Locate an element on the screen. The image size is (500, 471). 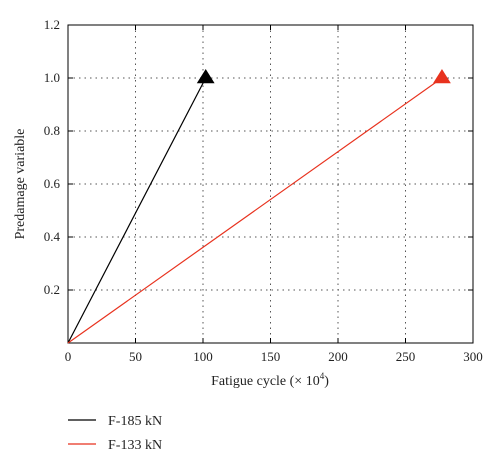
legend-label-f185: F-185 kN is located at coordinates (135, 421).